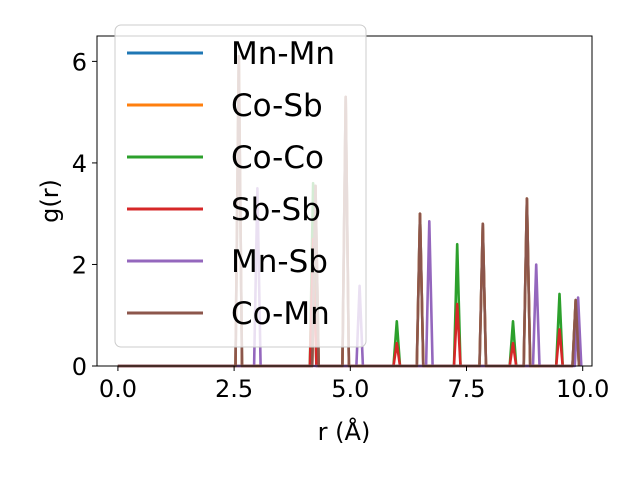 The height and width of the screenshot is (480, 640). I want to click on legend-label-mn-sb: Mn-Sb, so click(279, 262).